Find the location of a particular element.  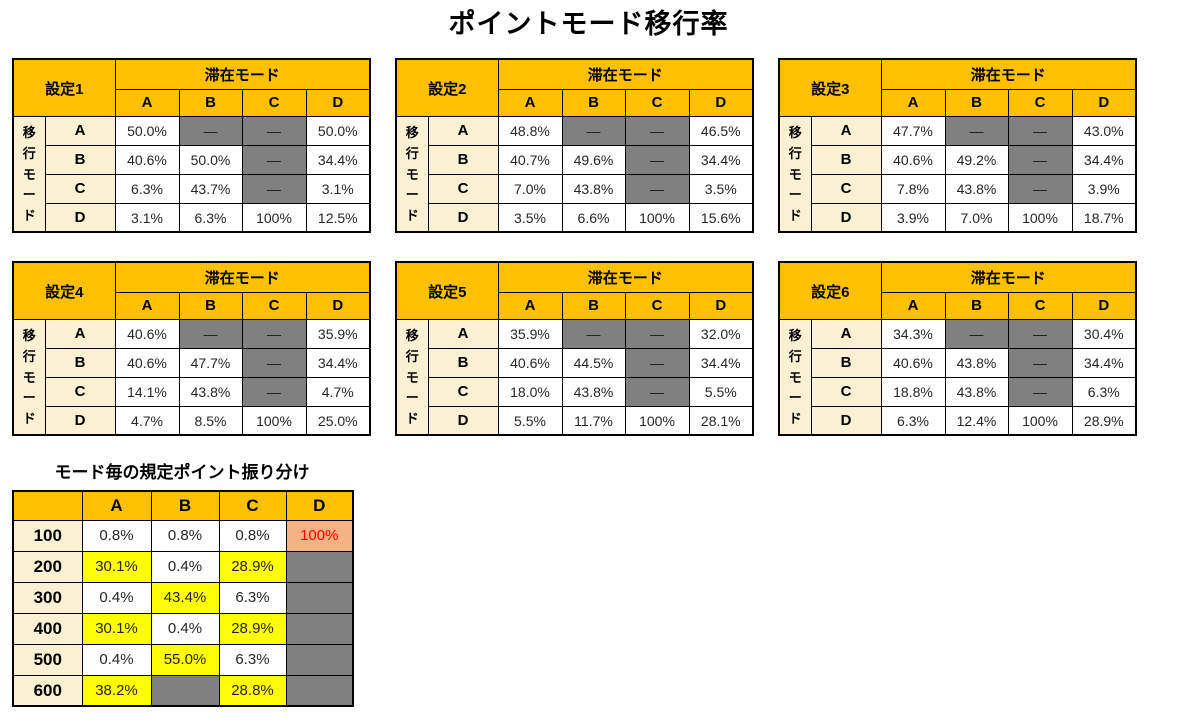

transition-mode-vertical-label: 移行モード is located at coordinates (29, 174).